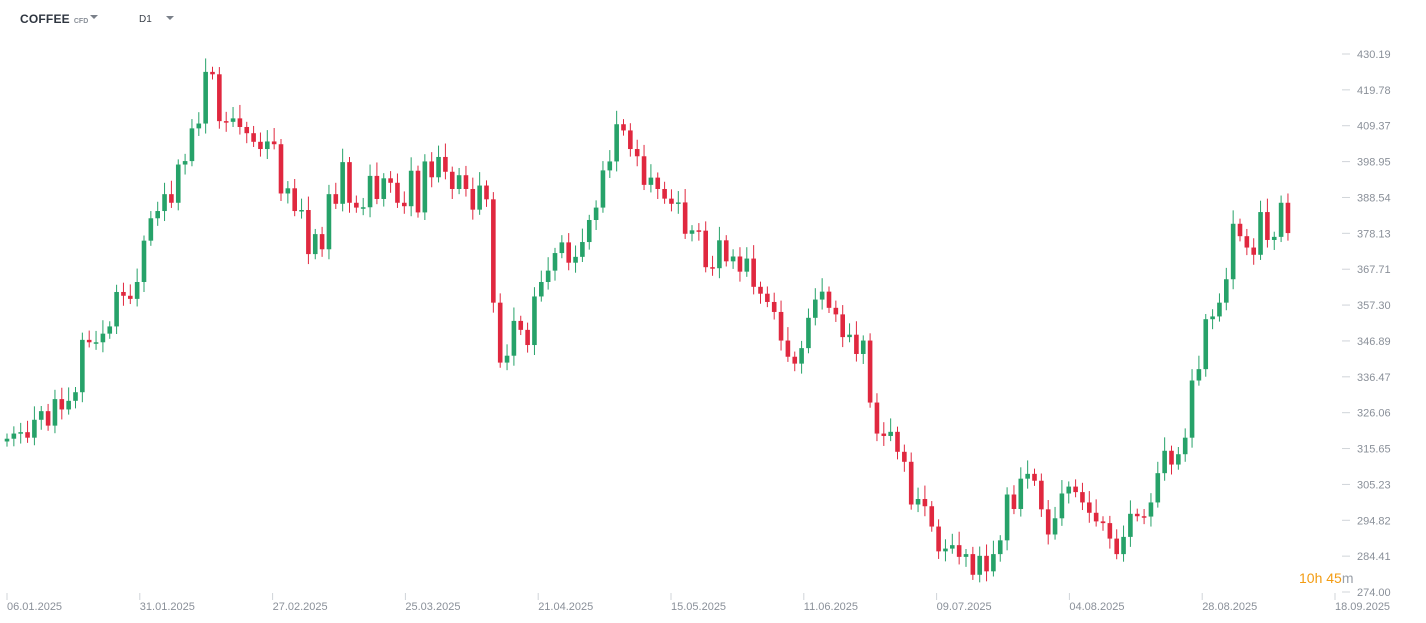  Describe the element at coordinates (145, 19) in the screenshot. I see `timeframe-selector: D1` at that location.